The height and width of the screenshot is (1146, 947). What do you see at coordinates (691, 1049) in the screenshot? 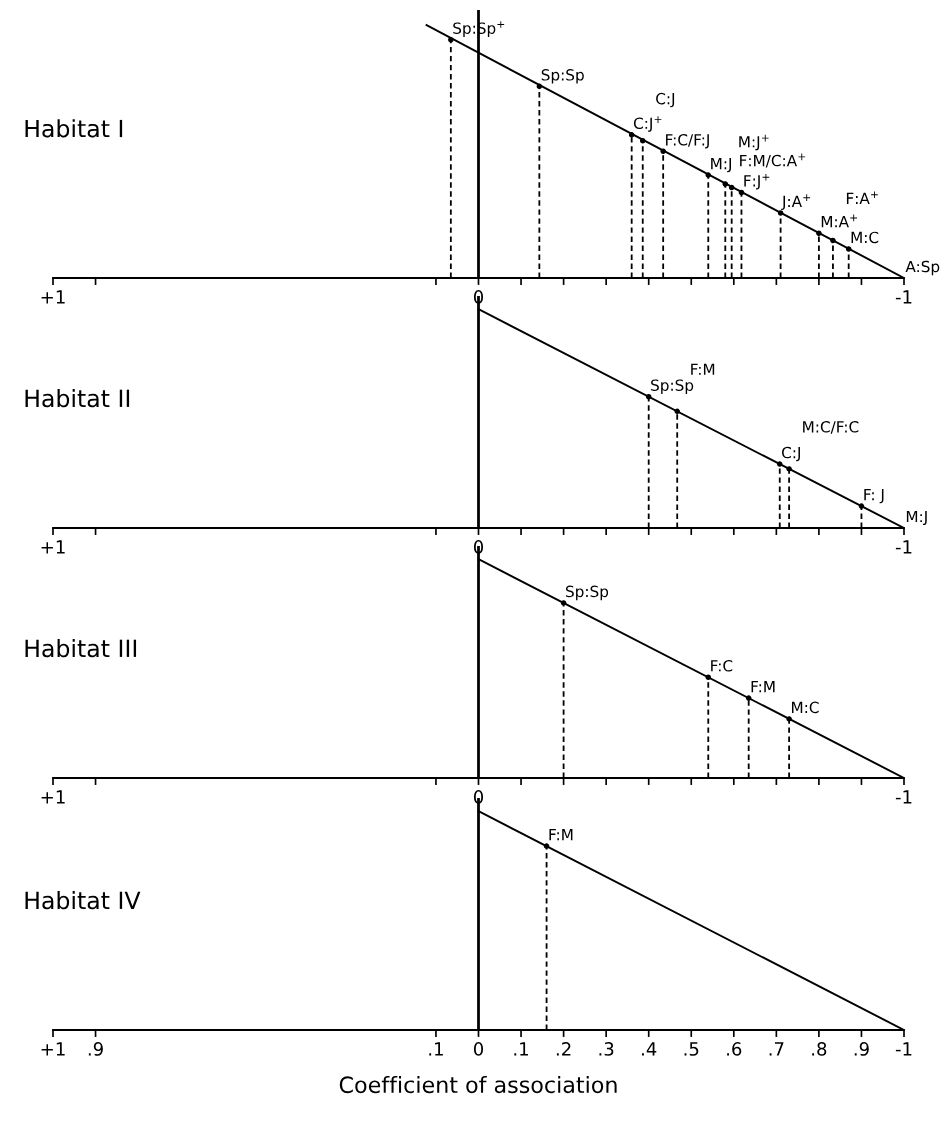
I see `x-tick-label: .5` at bounding box center [691, 1049].